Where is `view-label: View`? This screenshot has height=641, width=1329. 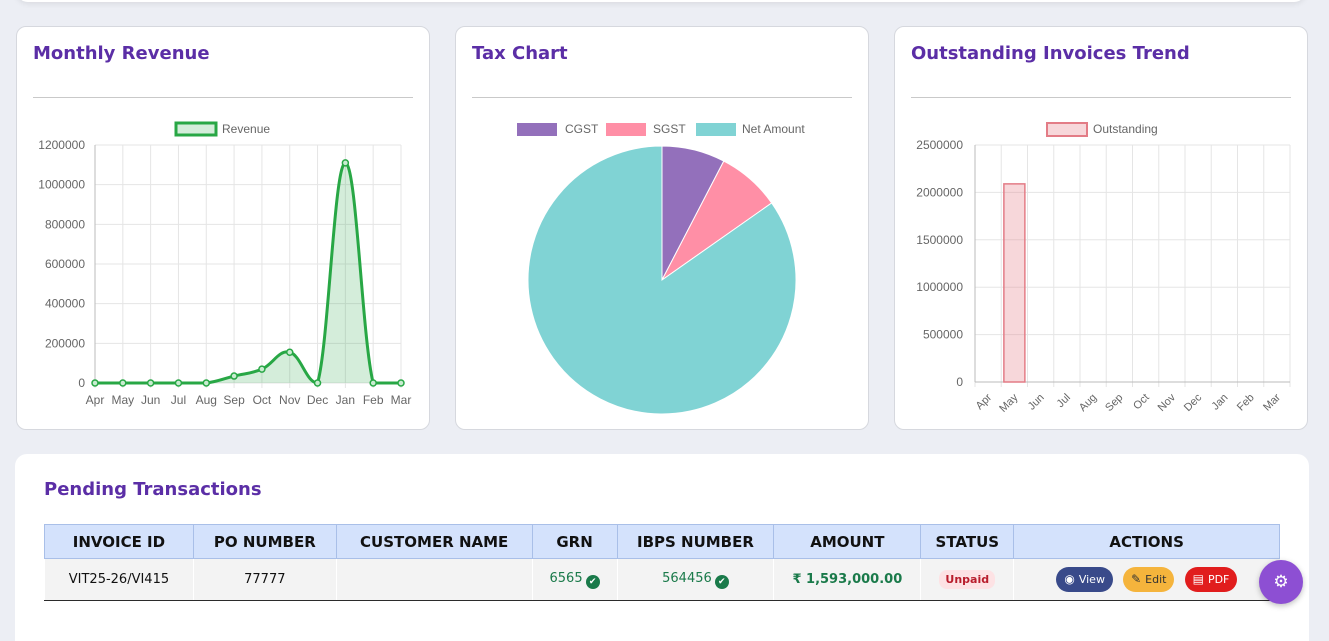
view-label: View is located at coordinates (1091, 579).